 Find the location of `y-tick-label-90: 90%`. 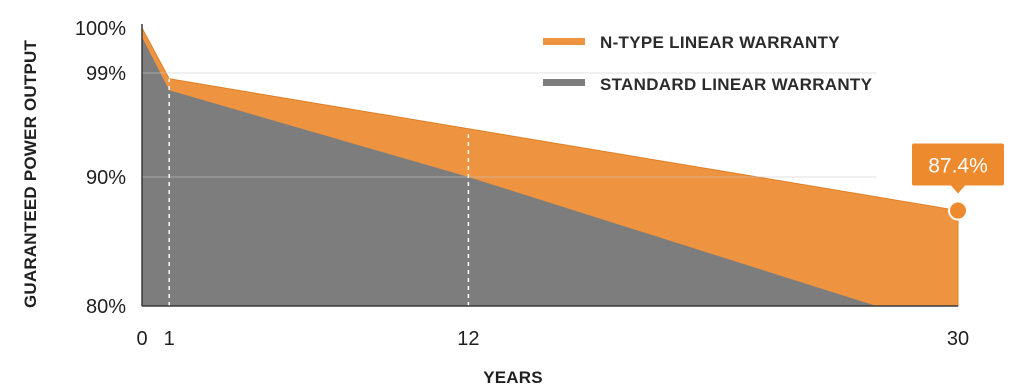

y-tick-label-90: 90% is located at coordinates (106, 178).